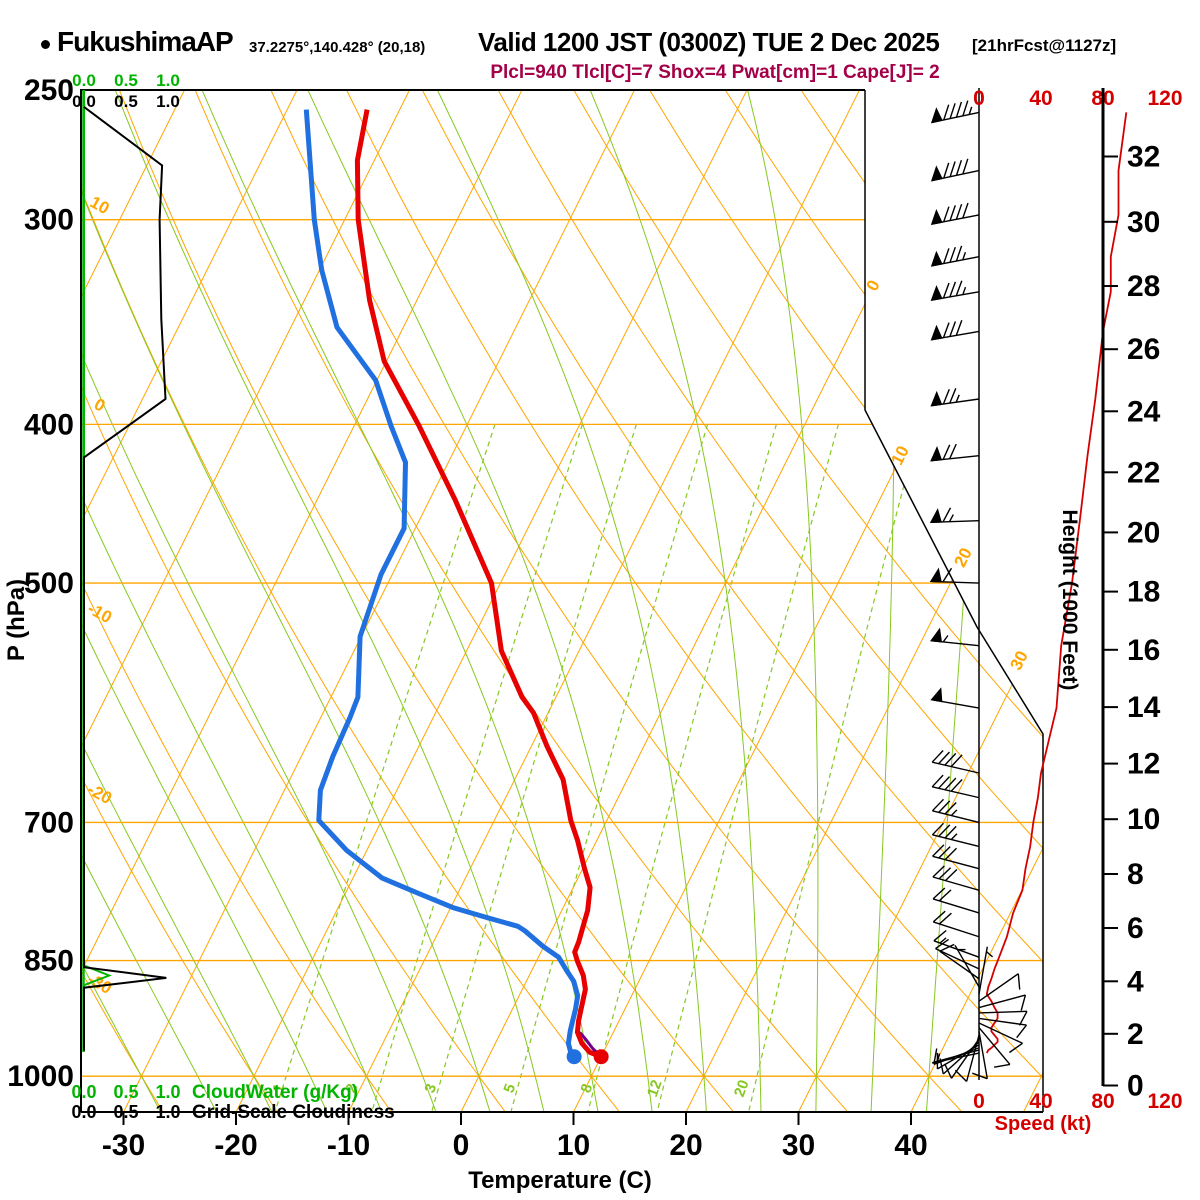  Describe the element at coordinates (1143, 157) in the screenshot. I see `svg-text: 32` at that location.